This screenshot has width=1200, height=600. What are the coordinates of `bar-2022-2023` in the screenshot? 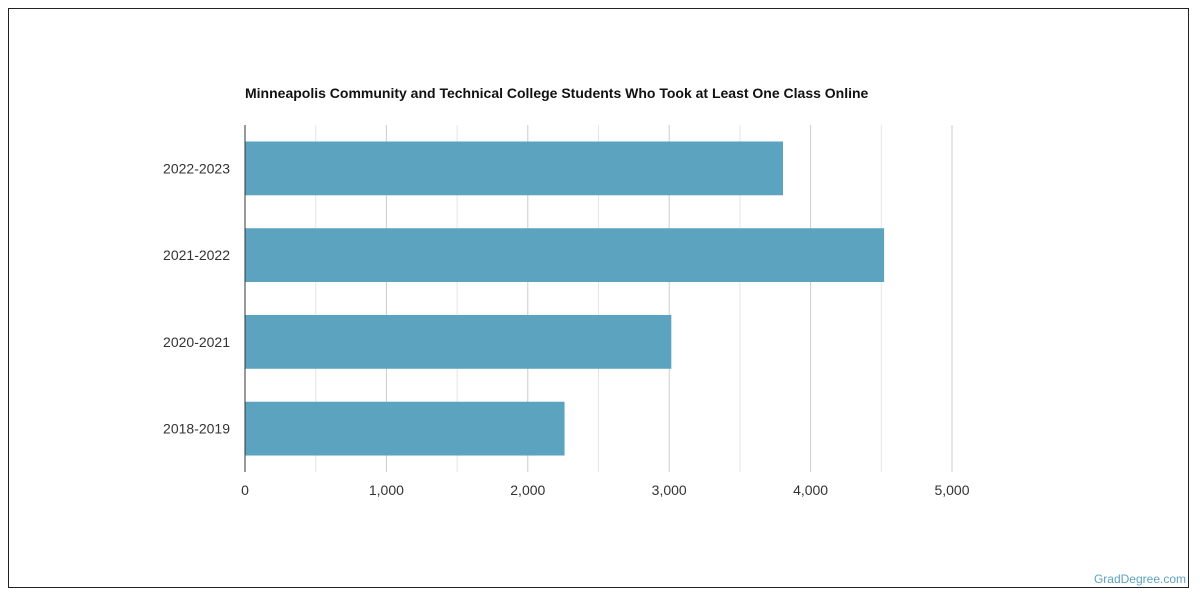 It's located at (514, 168).